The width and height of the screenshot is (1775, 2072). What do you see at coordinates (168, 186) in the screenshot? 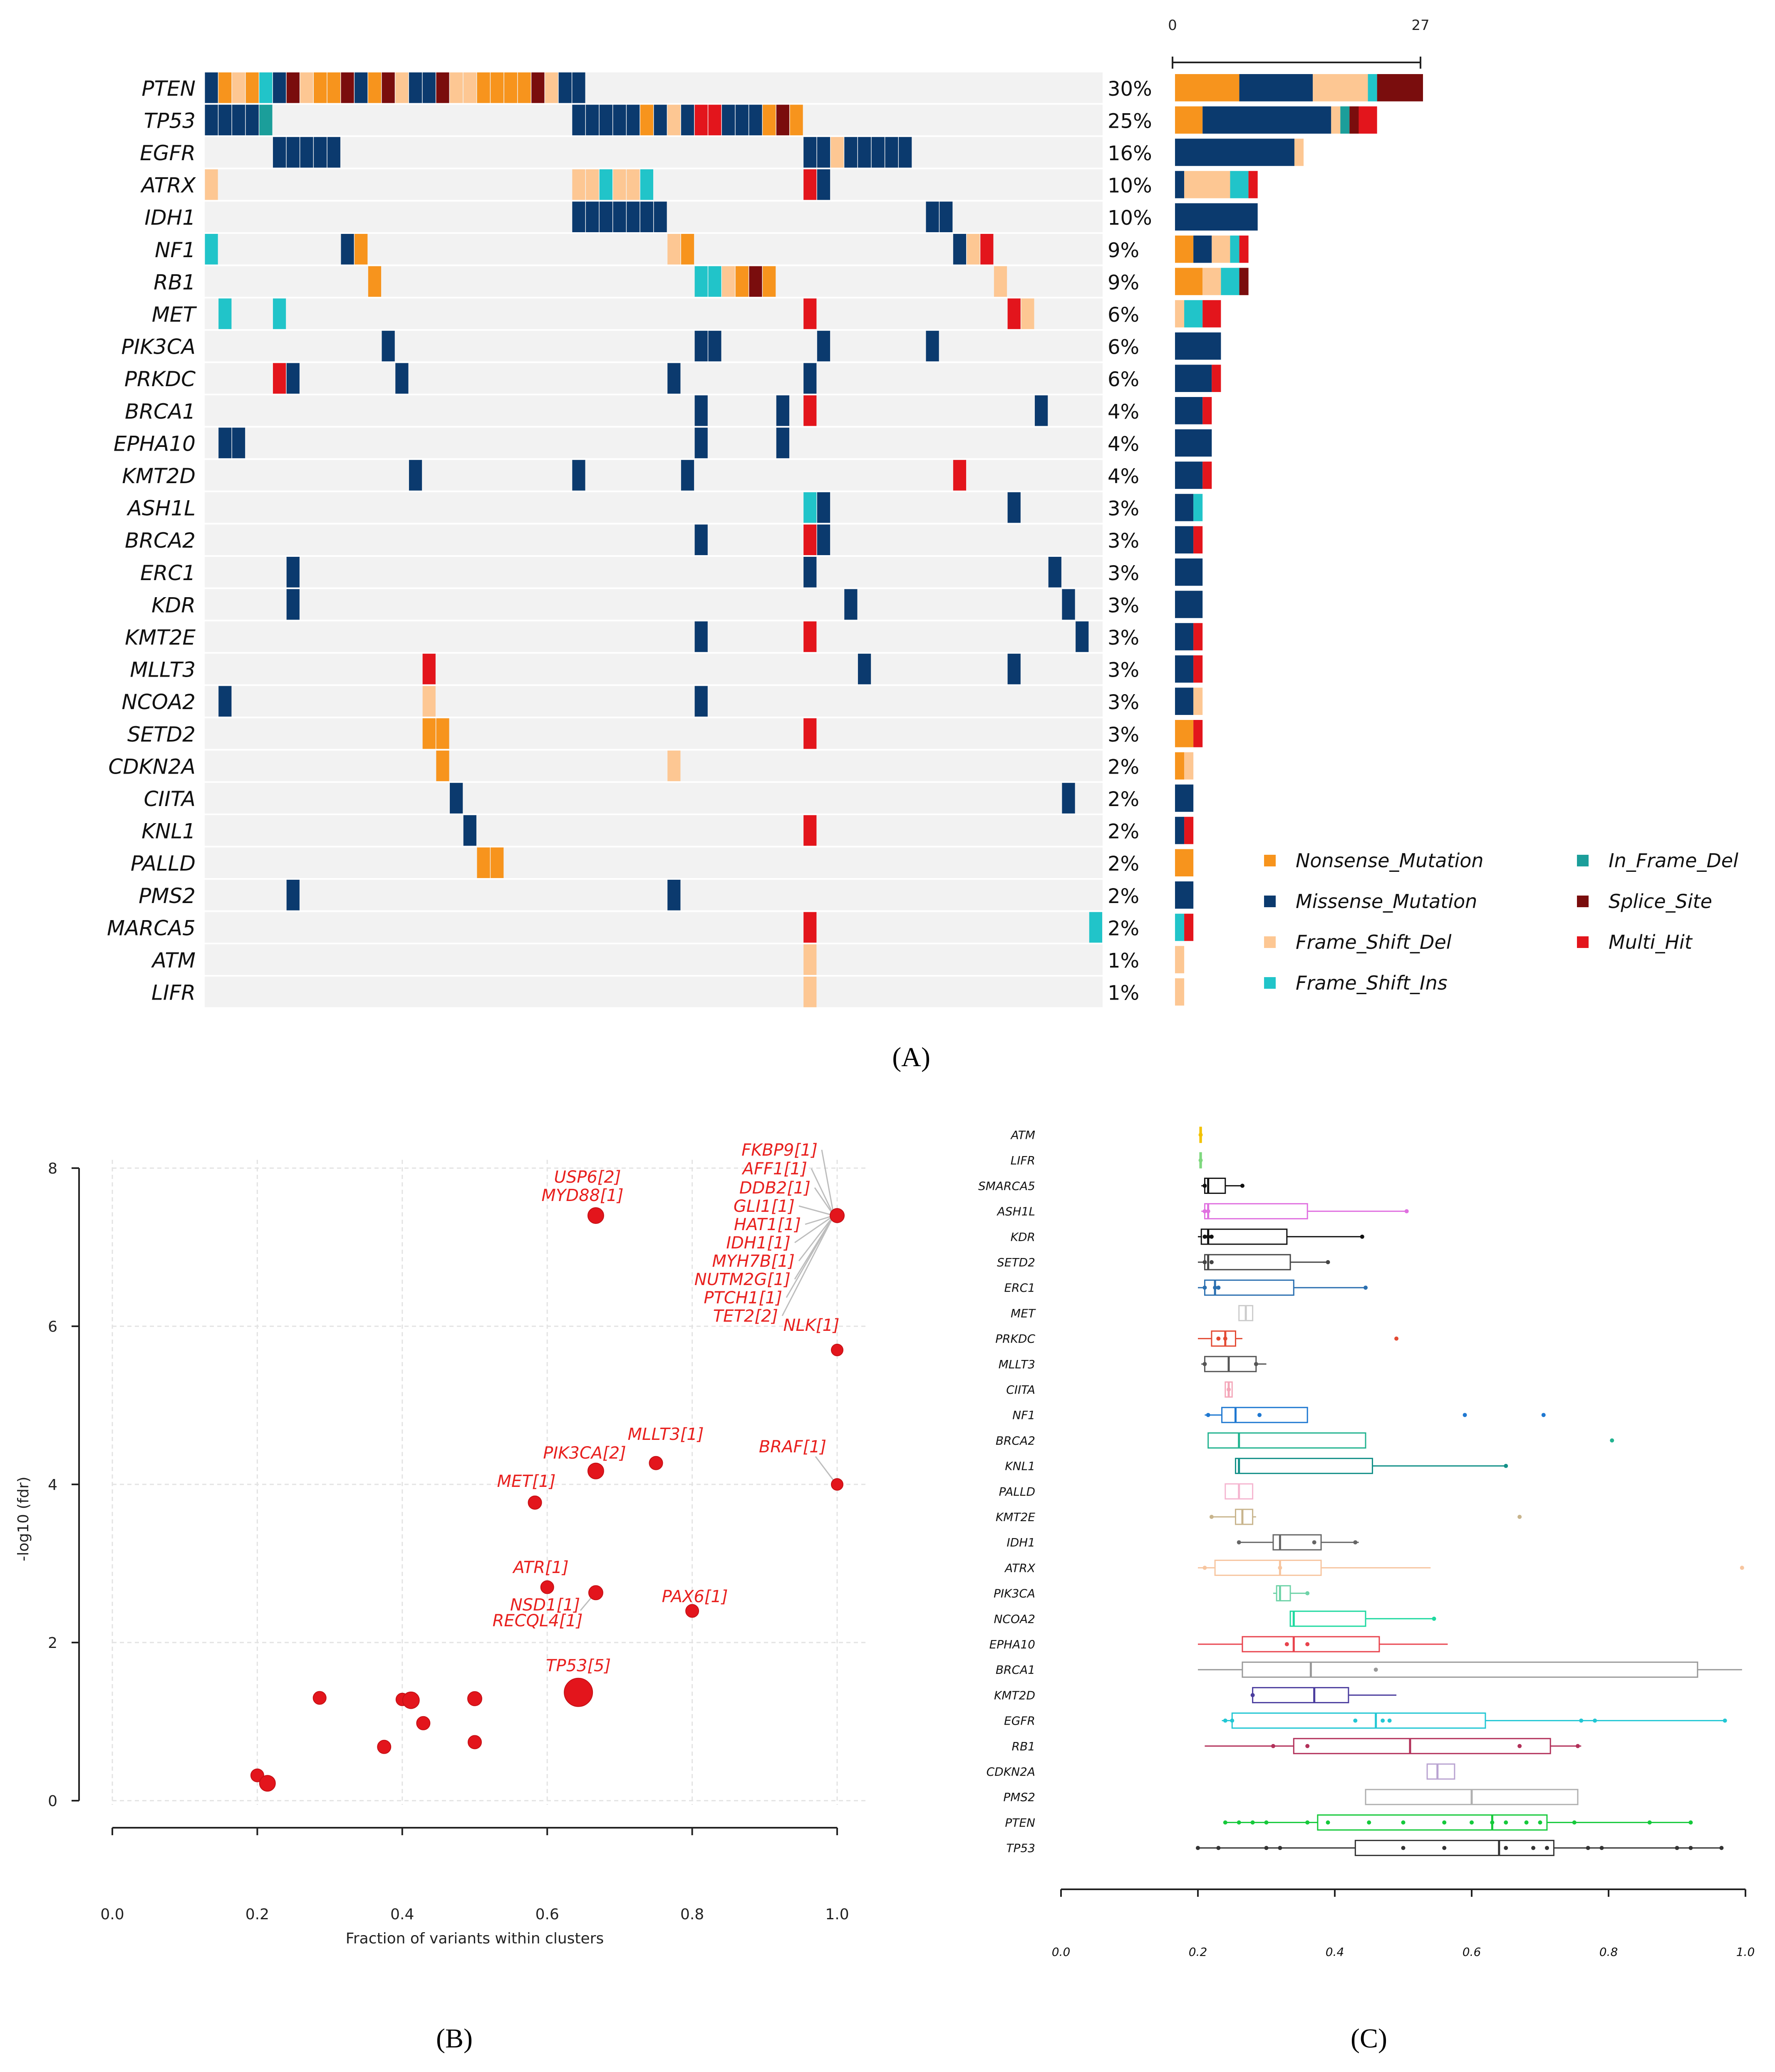
I see `gene-label: ATRX` at bounding box center [168, 186].